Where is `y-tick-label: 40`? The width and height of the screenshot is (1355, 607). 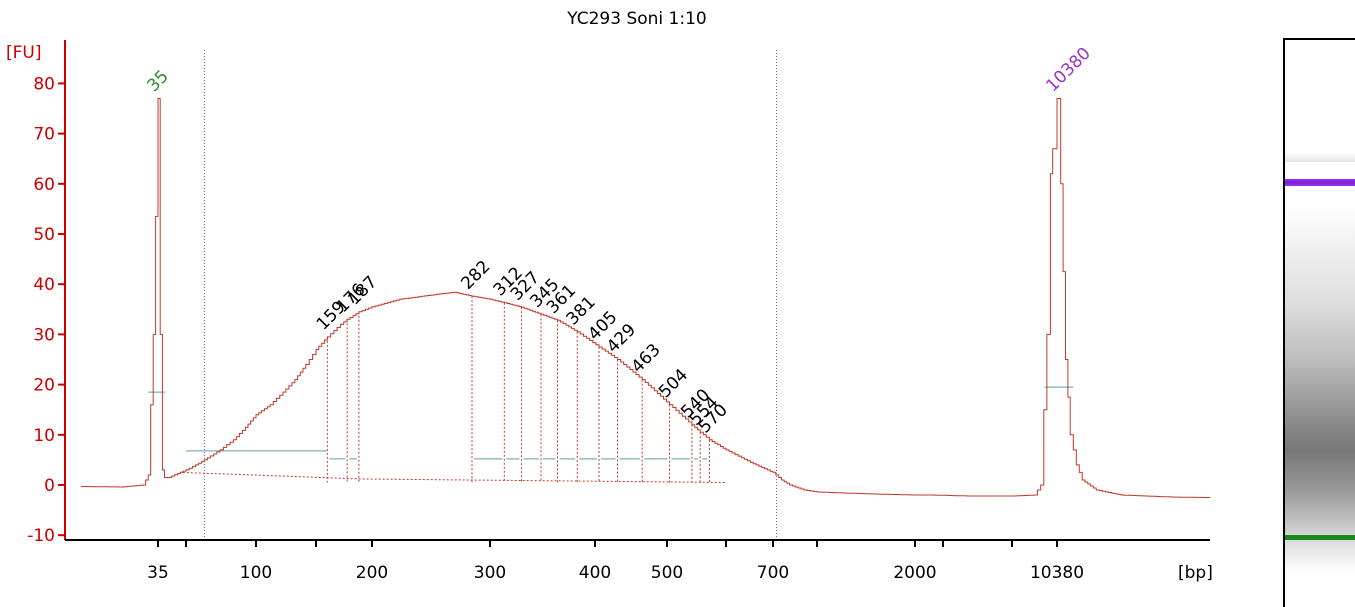
y-tick-label: 40 is located at coordinates (44, 285).